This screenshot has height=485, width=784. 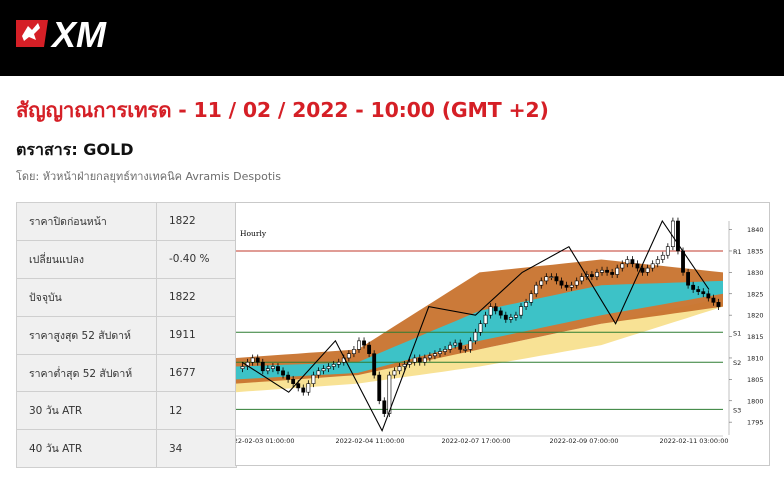 What do you see at coordinates (265, 441) in the screenshot?
I see `x-tick-label: 2022-02-03 01:00:00` at bounding box center [265, 441].